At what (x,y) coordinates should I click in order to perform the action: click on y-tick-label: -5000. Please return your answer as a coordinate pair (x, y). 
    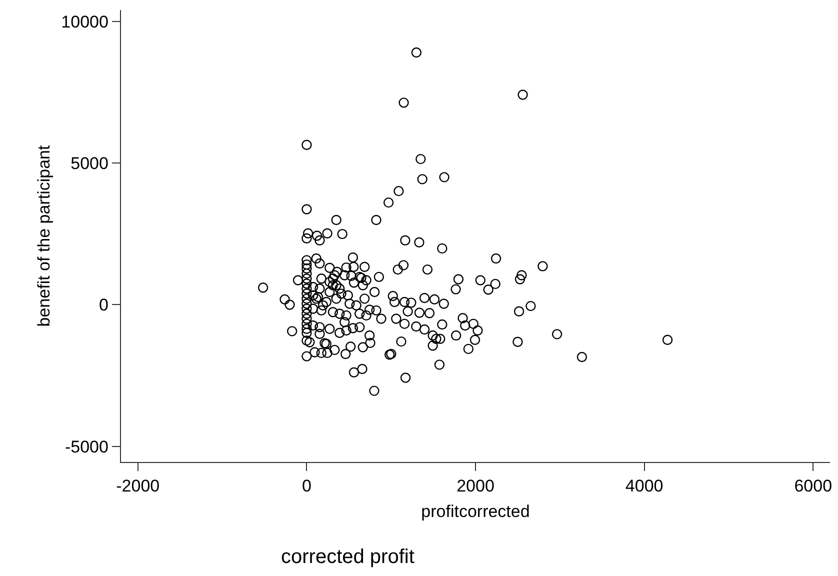
    Looking at the image, I should click on (86, 446).